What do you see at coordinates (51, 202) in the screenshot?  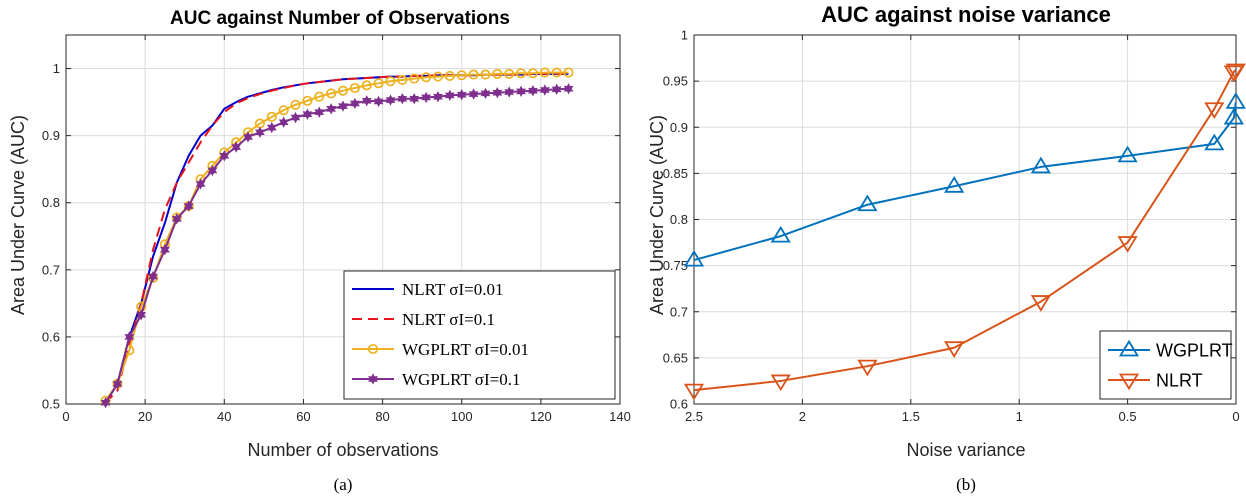 I see `chart-a-ytick-label: 0.8` at bounding box center [51, 202].